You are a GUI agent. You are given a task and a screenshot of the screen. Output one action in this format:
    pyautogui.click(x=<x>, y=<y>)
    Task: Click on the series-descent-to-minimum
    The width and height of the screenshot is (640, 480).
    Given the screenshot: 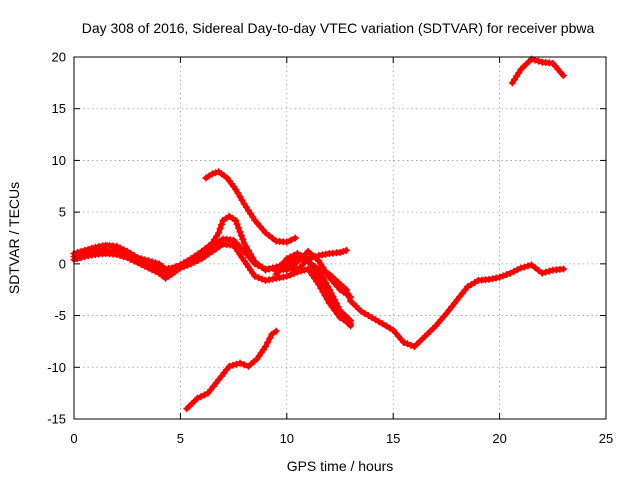 What is the action you would take?
    pyautogui.click(x=446, y=306)
    